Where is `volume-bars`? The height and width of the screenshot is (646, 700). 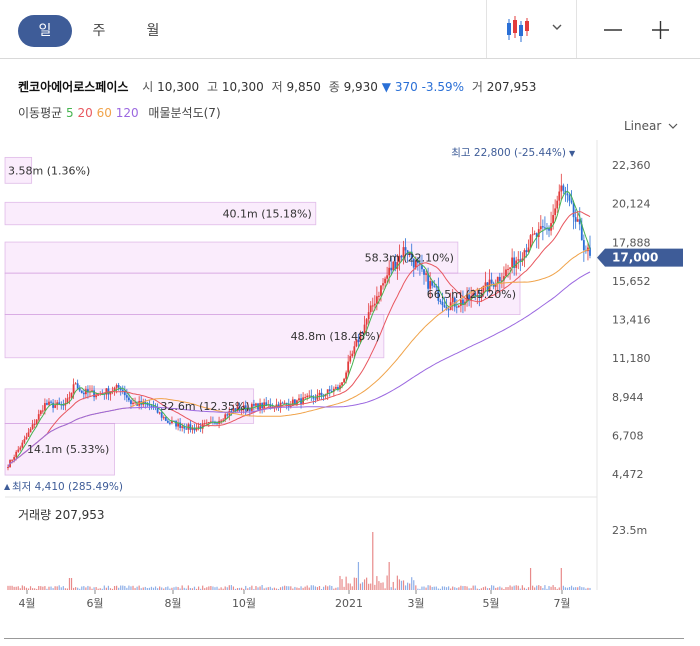 volume-bars is located at coordinates (299, 561).